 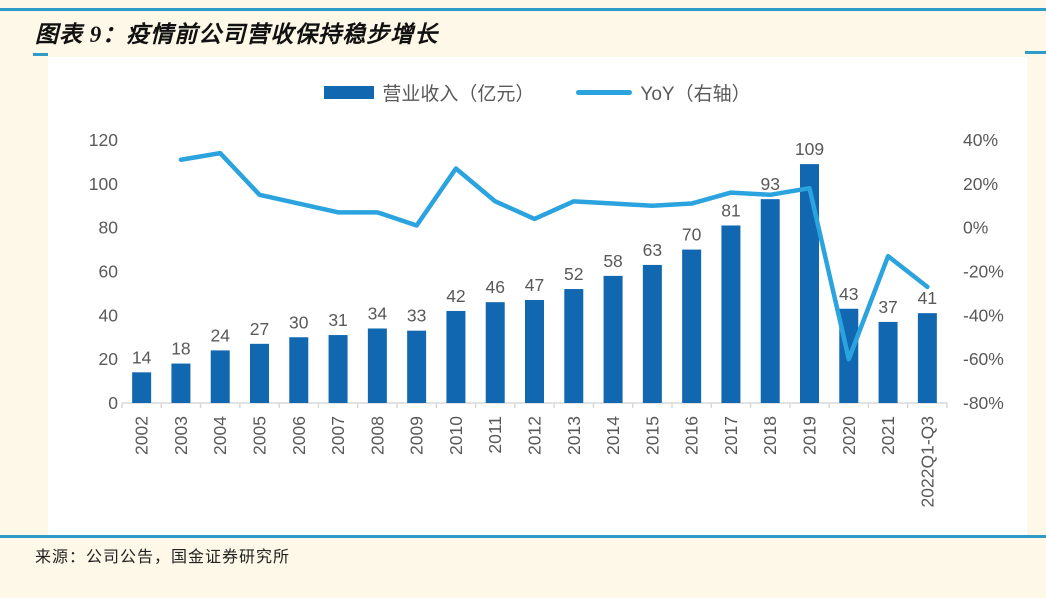 I want to click on x-axis-category-label: 2005, so click(x=260, y=435).